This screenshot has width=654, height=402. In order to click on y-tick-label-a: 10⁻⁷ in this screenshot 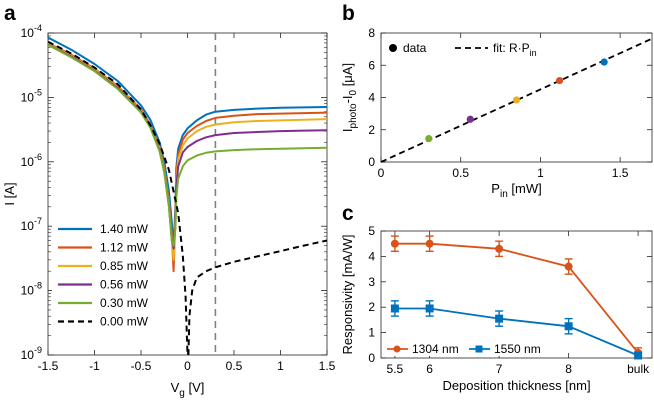, I will do `click(31, 224)`.